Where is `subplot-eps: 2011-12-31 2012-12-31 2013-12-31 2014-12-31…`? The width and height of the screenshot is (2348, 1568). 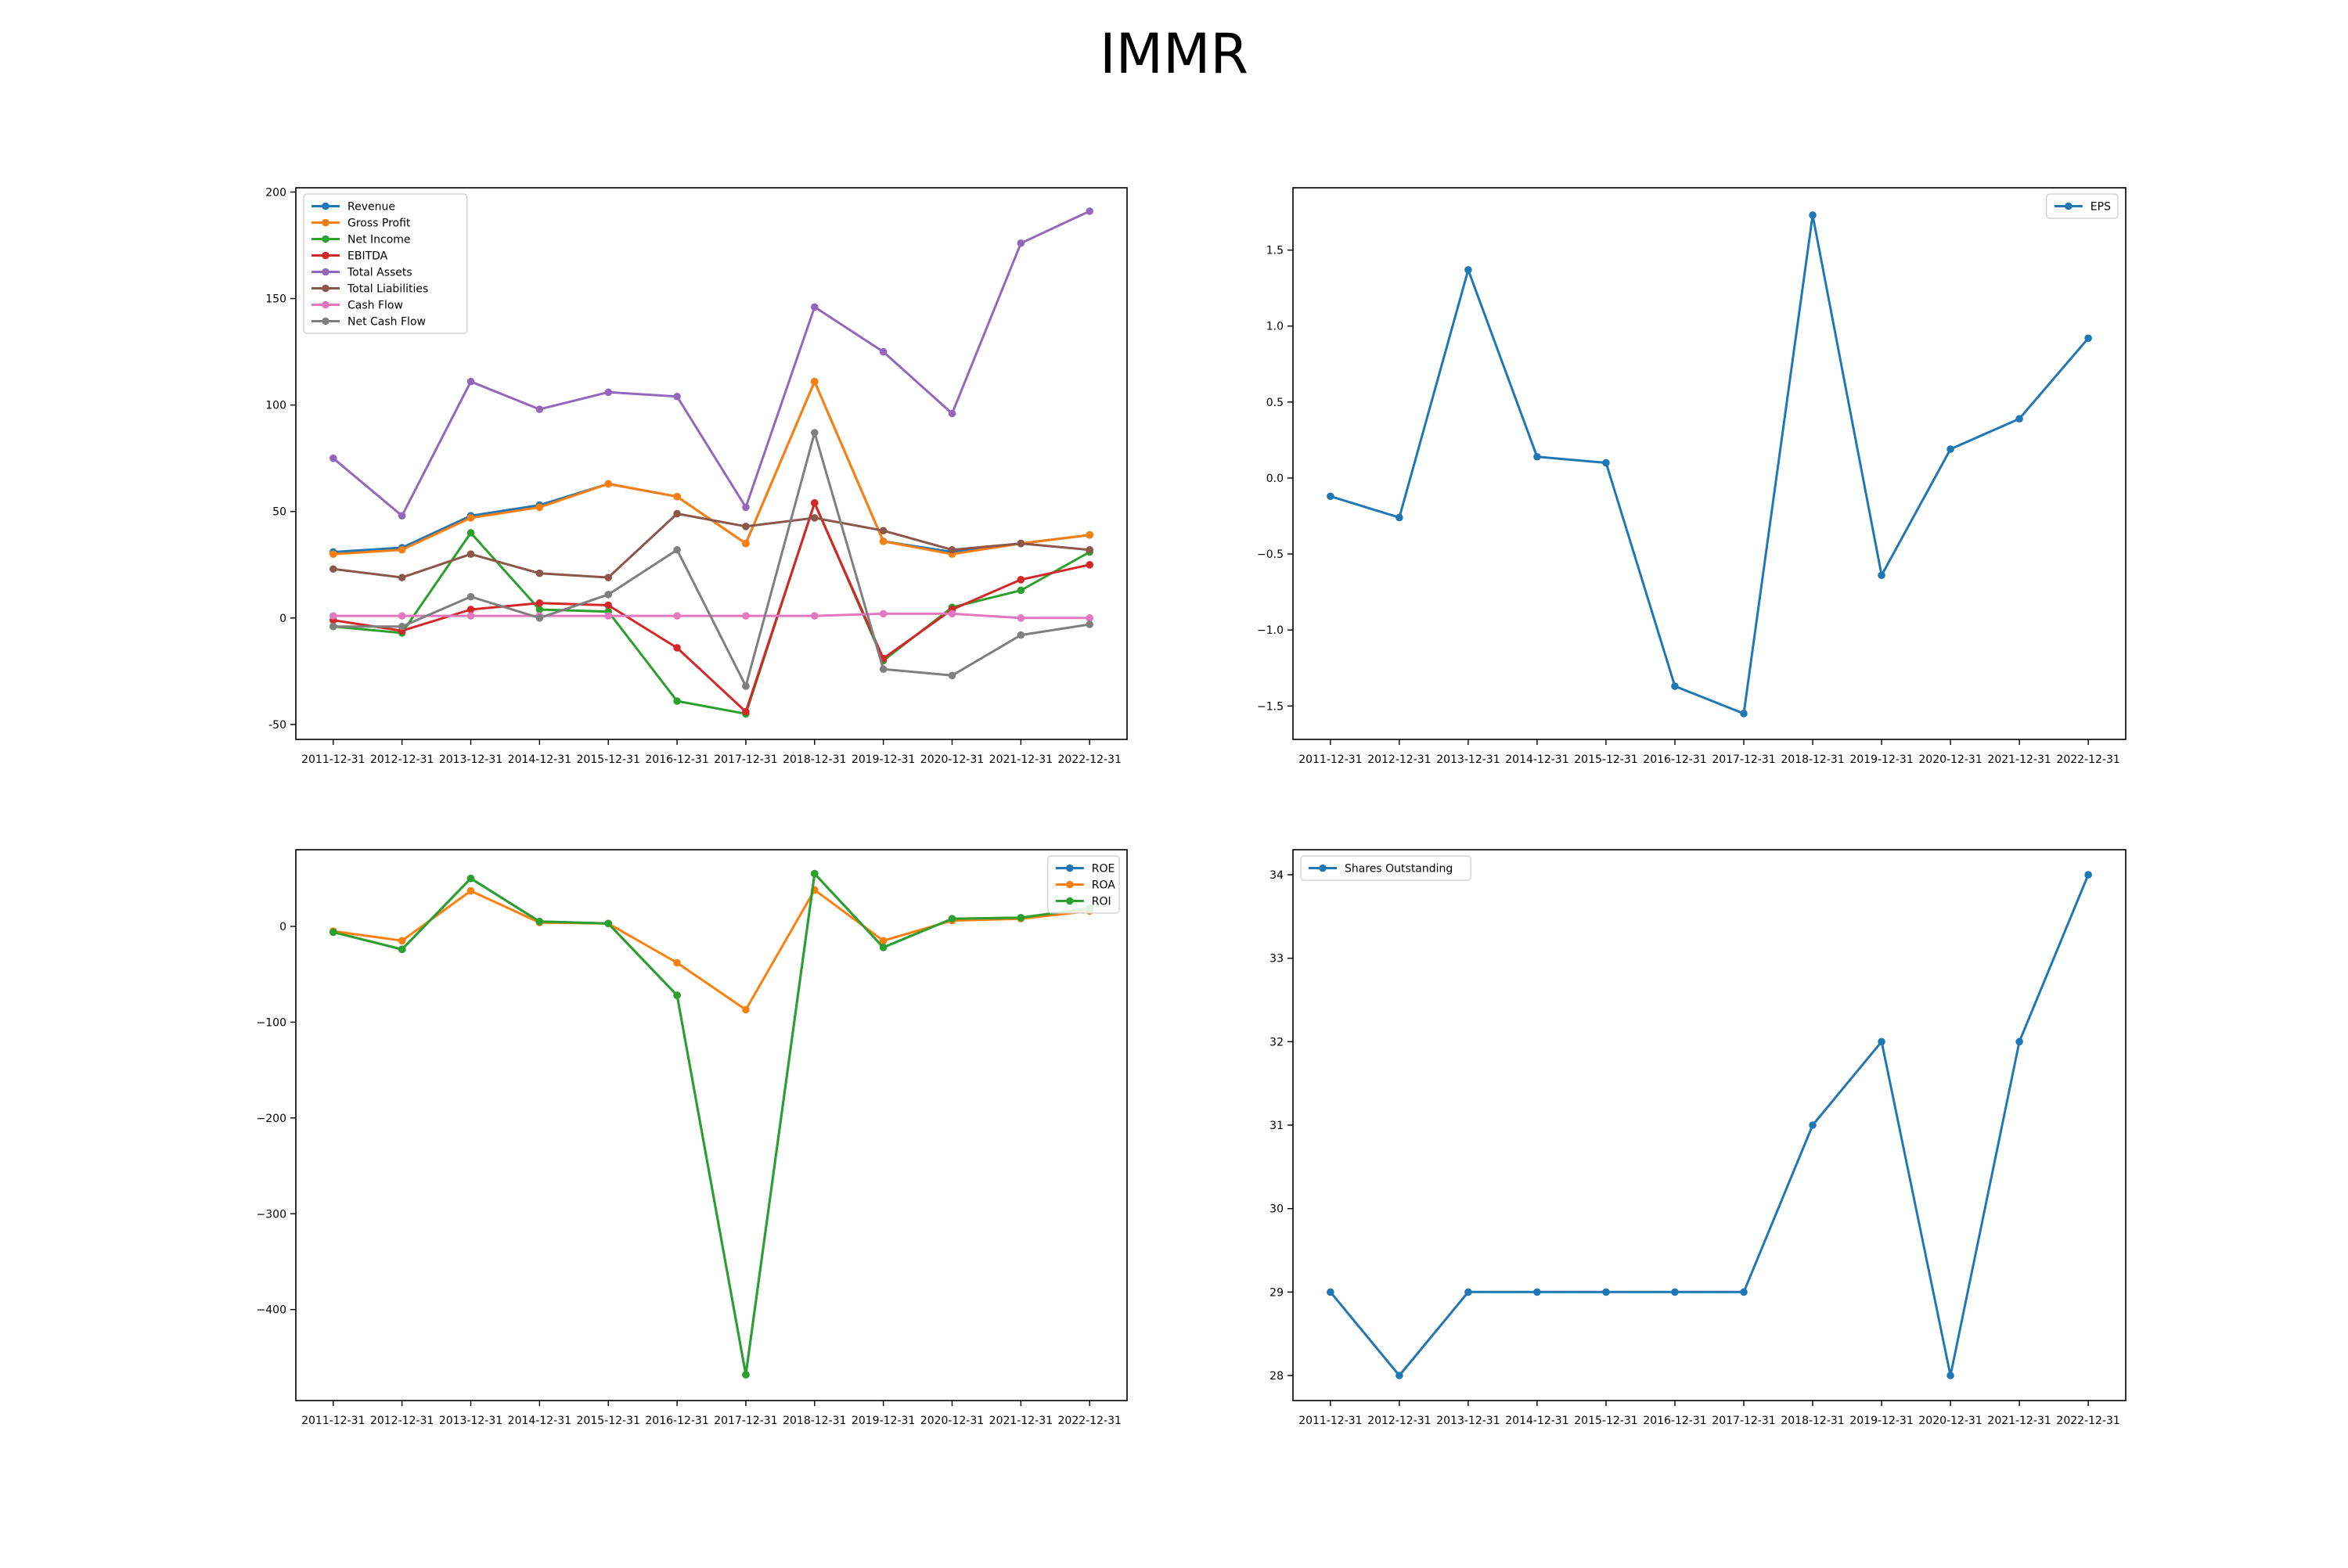 subplot-eps: 2011-12-31 2012-12-31 2013-12-31 2014-12-31… is located at coordinates (1692, 477).